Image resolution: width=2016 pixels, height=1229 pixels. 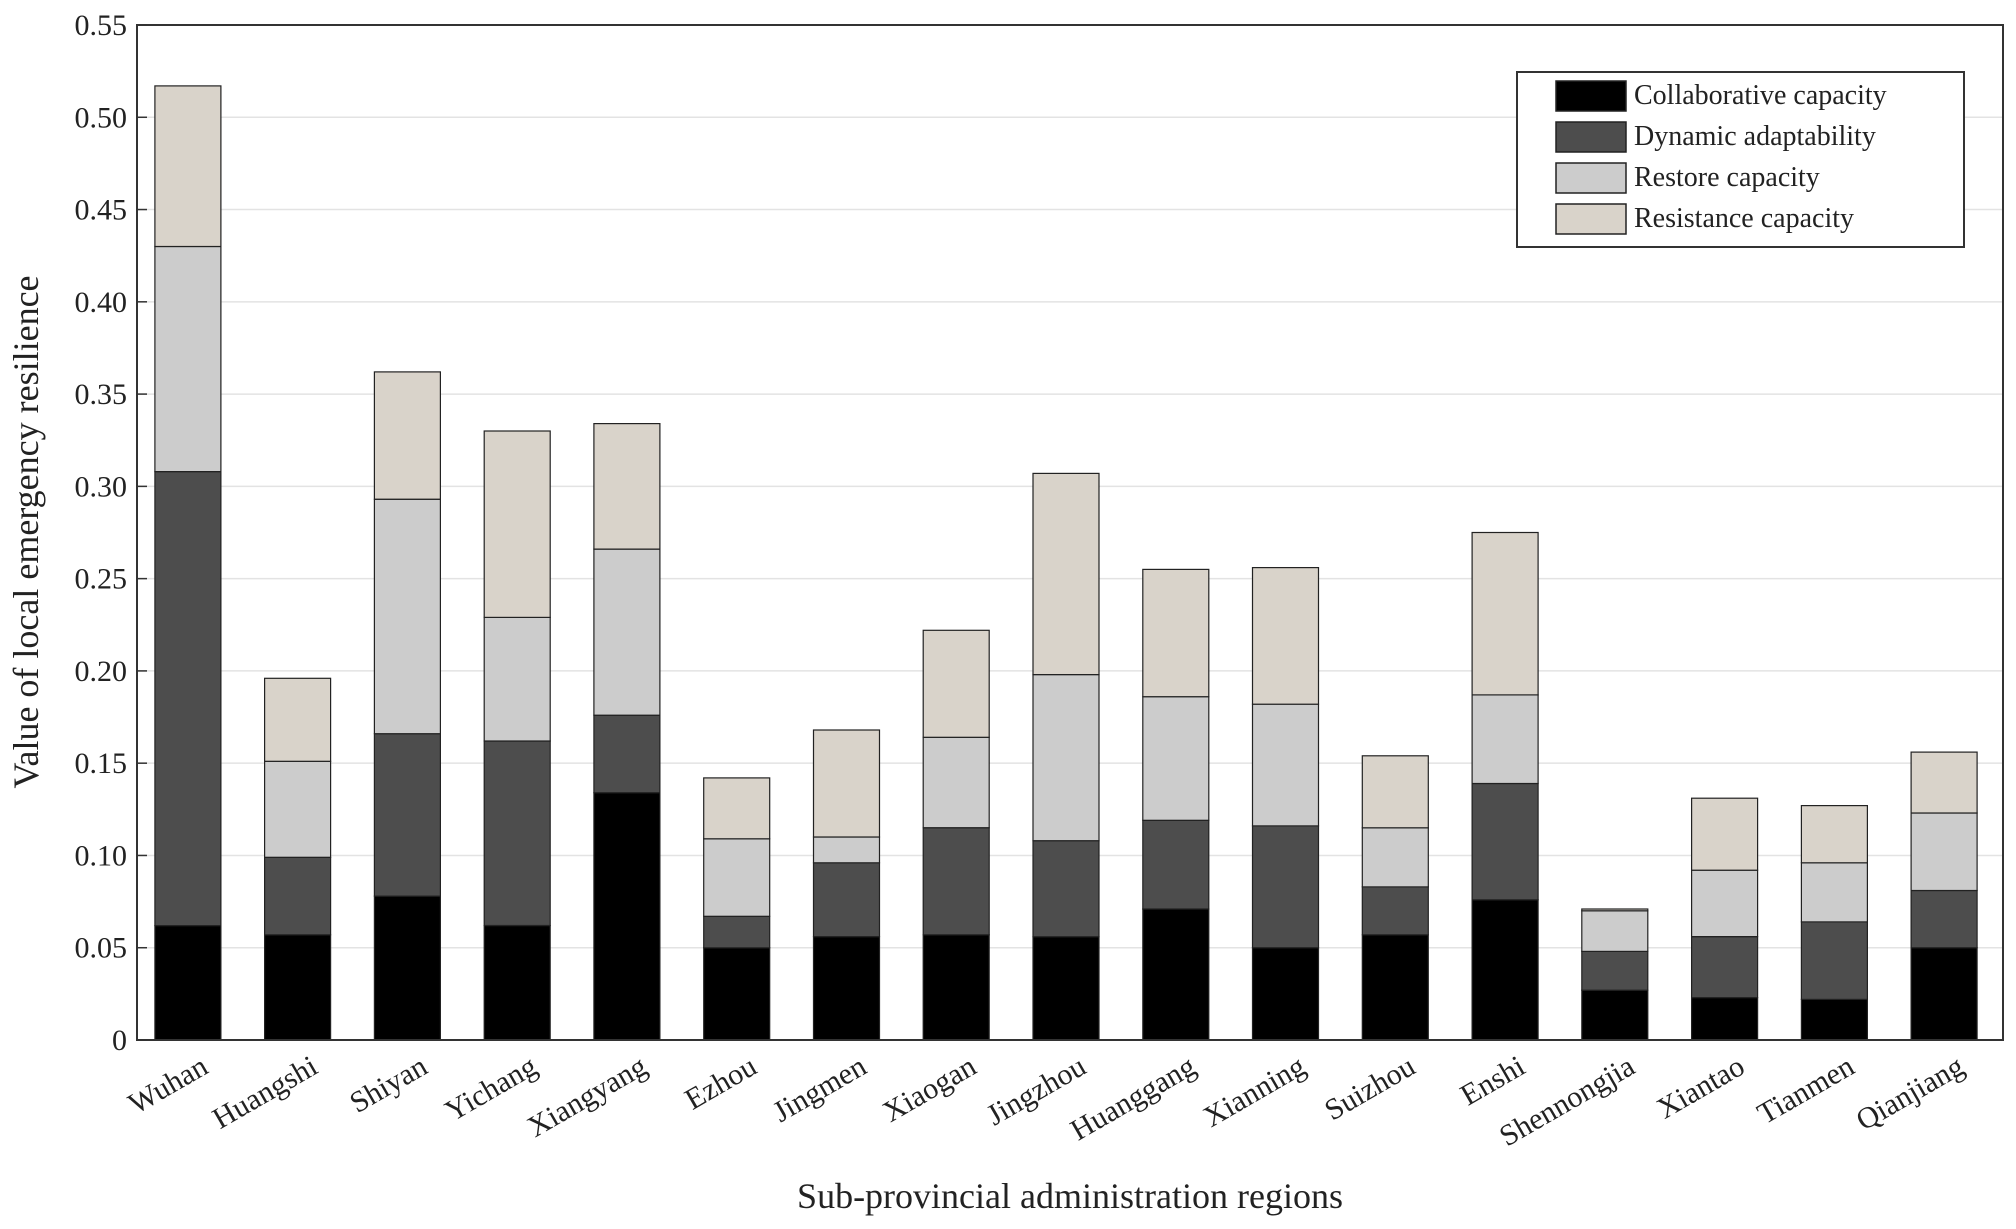 I want to click on bar-segment-shiyan-resistance, so click(x=407, y=435).